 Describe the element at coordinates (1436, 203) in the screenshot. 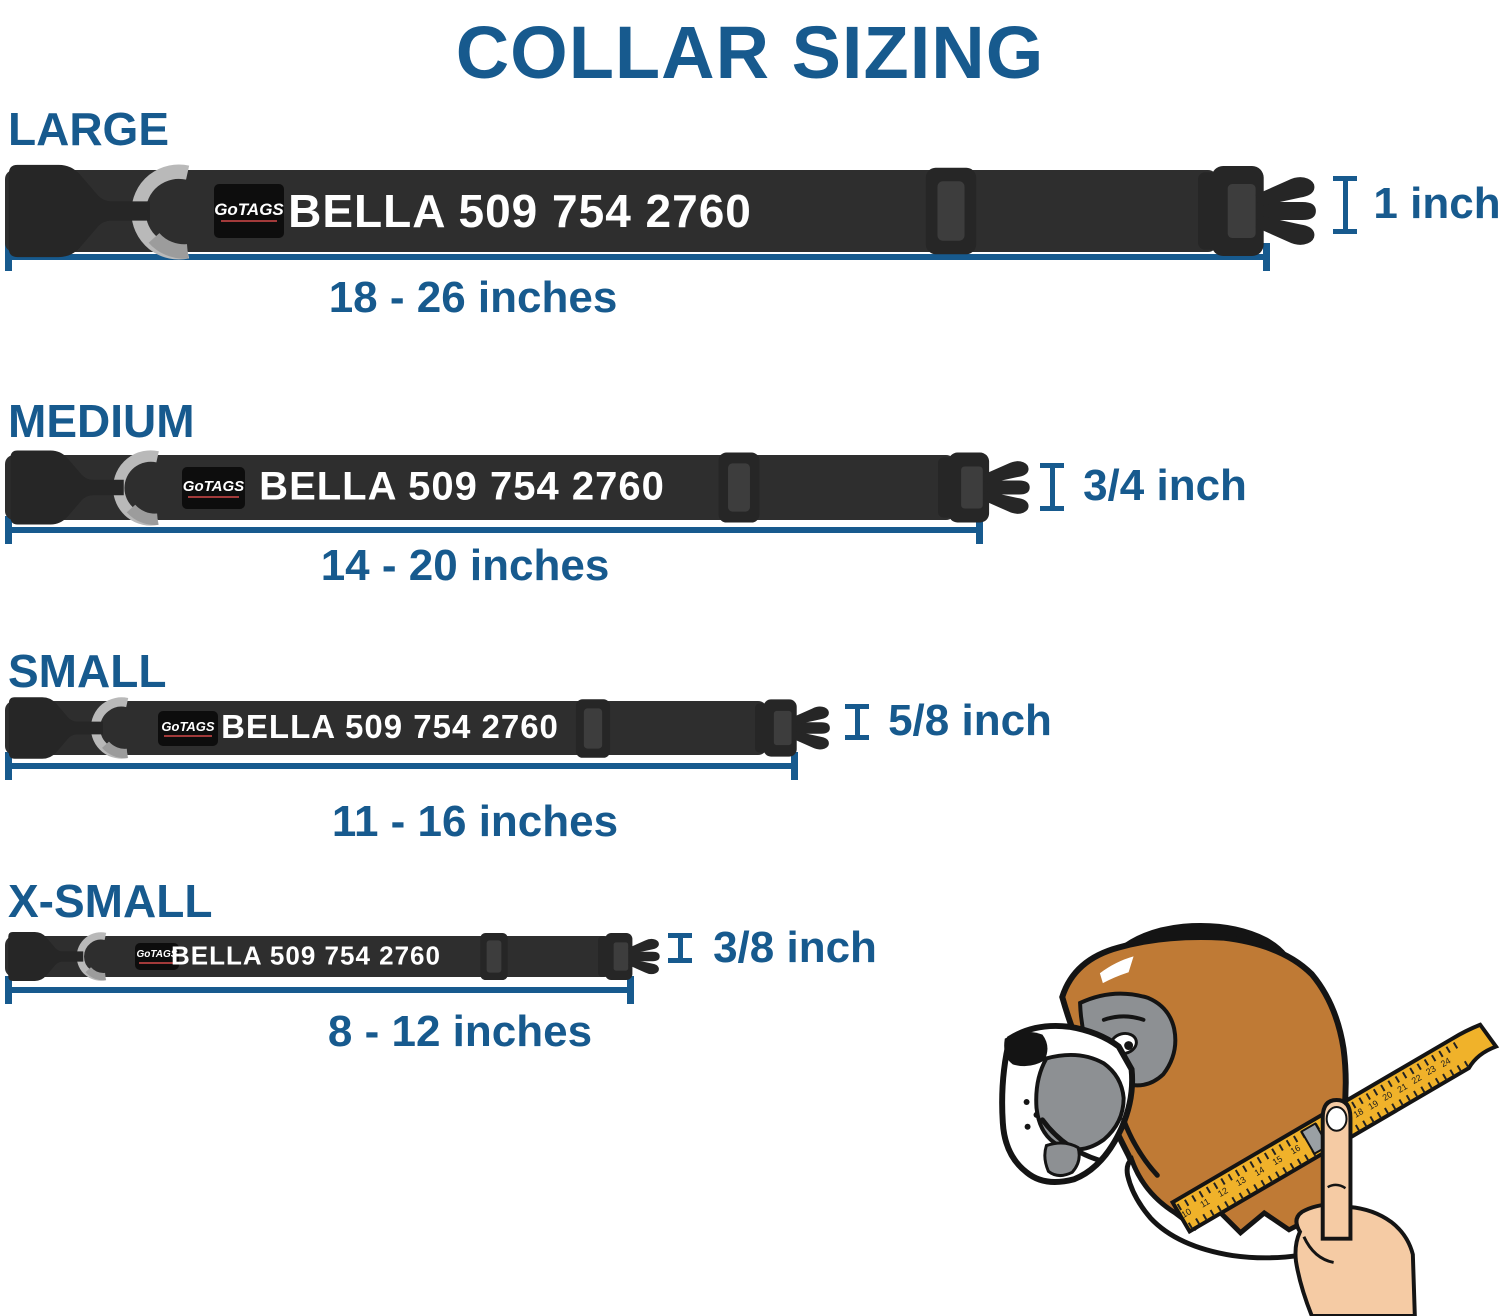

I see `width-label-large: 1 inch` at that location.